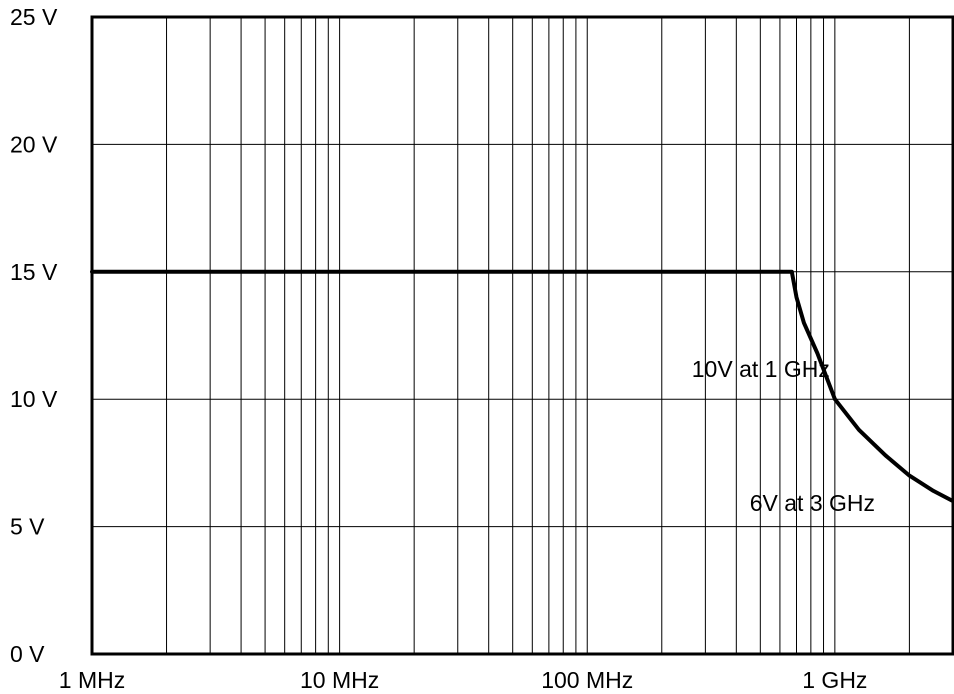  What do you see at coordinates (34, 272) in the screenshot?
I see `y-tick-label: 15 V` at bounding box center [34, 272].